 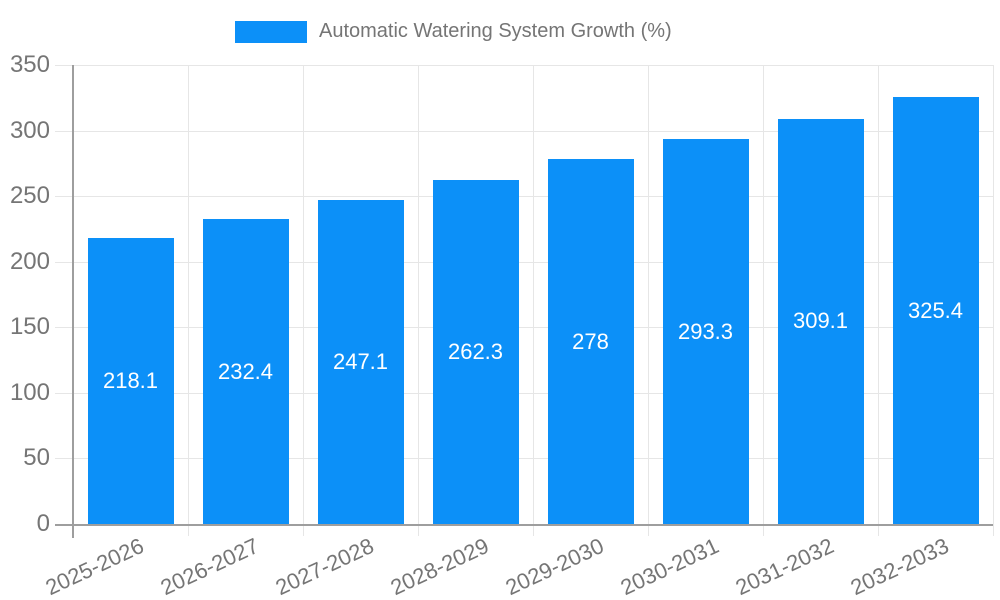 I want to click on bar: 247.1, so click(x=360, y=361).